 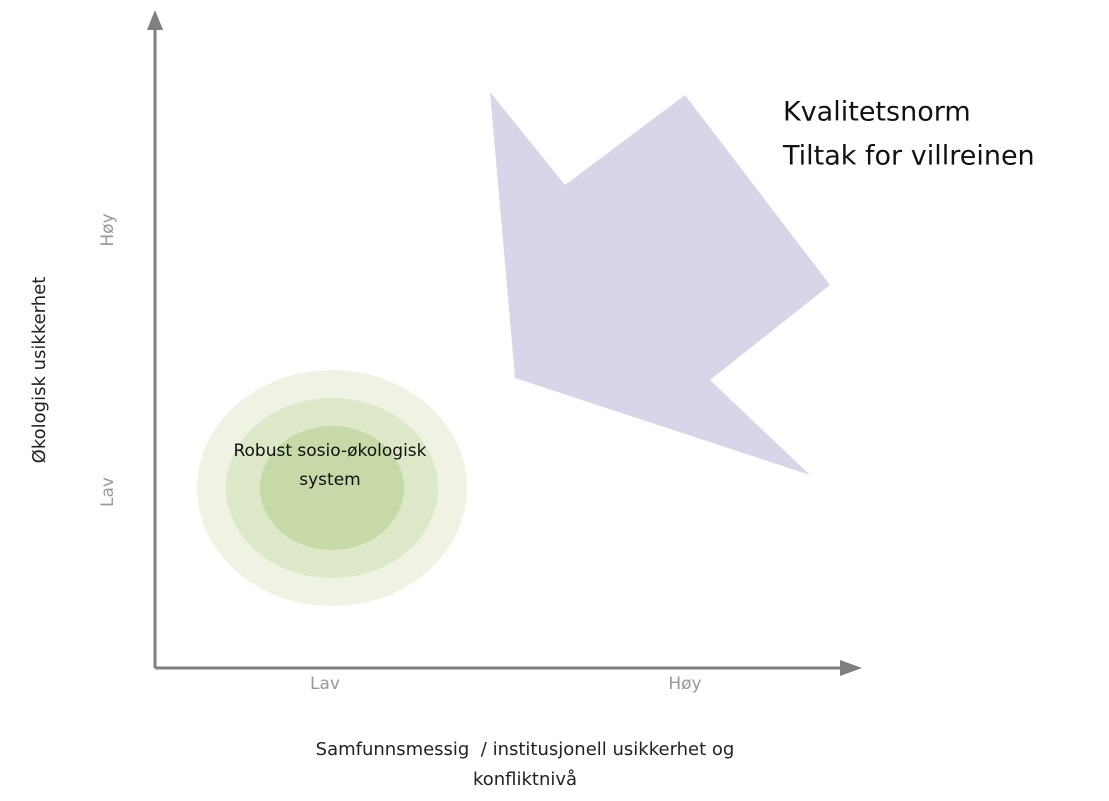 What do you see at coordinates (908, 156) in the screenshot?
I see `arrow-label: Tiltak for villreinen` at bounding box center [908, 156].